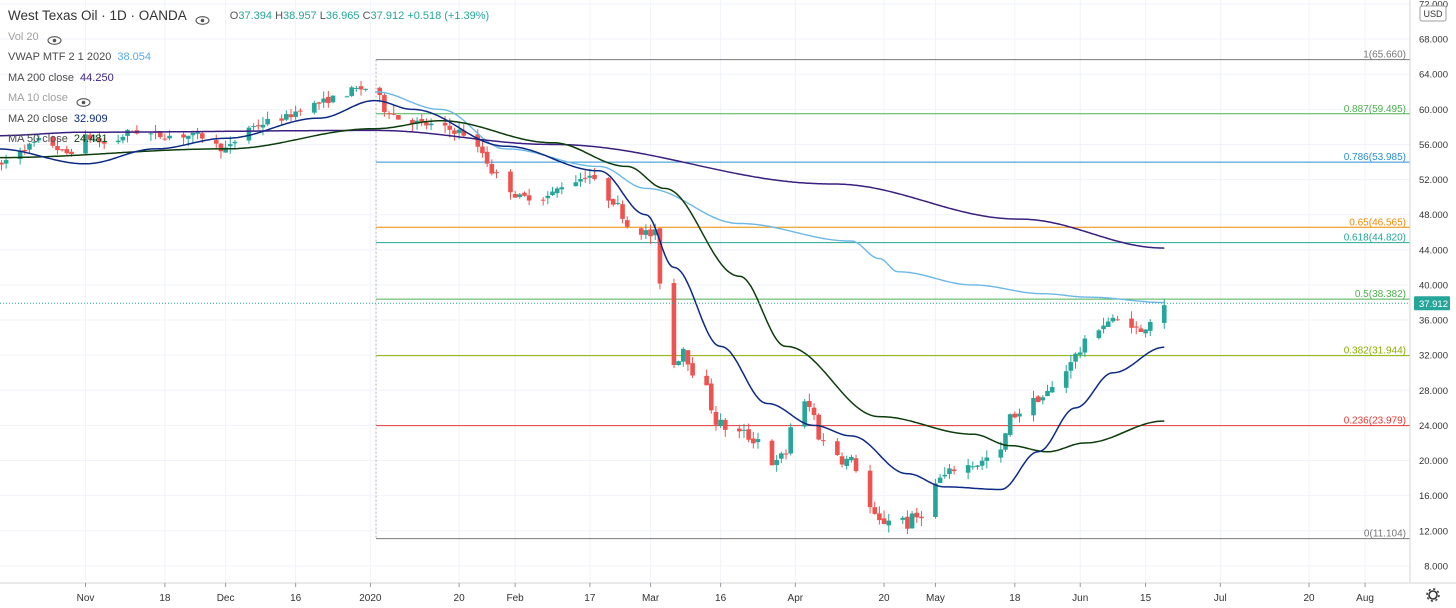  I want to click on y-tick-label: 72.000, so click(1433, 5).